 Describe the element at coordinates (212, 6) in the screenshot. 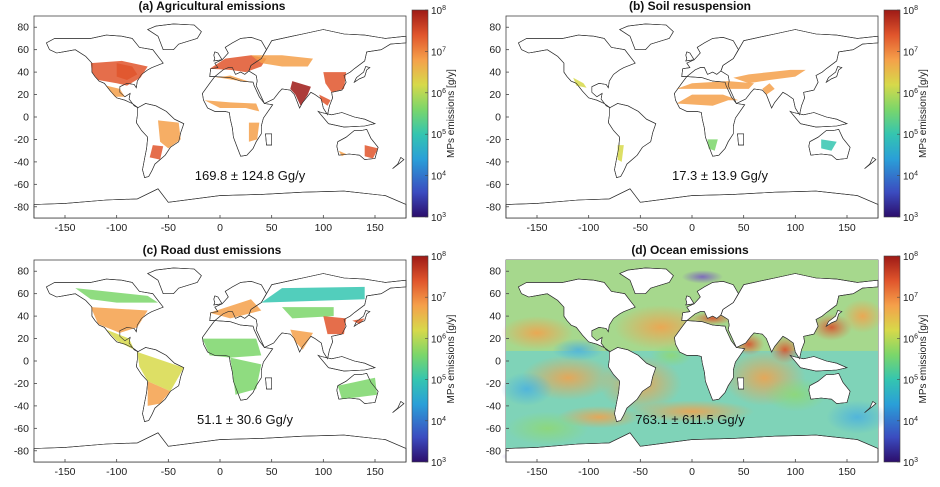

I see `panel-title: (a) Agricultural emissions` at that location.